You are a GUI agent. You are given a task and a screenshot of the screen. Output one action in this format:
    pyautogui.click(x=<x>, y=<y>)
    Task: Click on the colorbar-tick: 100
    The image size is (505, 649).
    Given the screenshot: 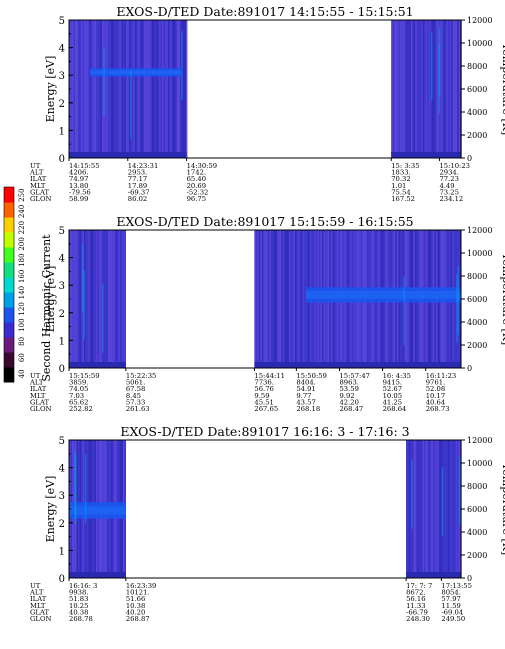 What is the action you would take?
    pyautogui.click(x=22, y=324)
    